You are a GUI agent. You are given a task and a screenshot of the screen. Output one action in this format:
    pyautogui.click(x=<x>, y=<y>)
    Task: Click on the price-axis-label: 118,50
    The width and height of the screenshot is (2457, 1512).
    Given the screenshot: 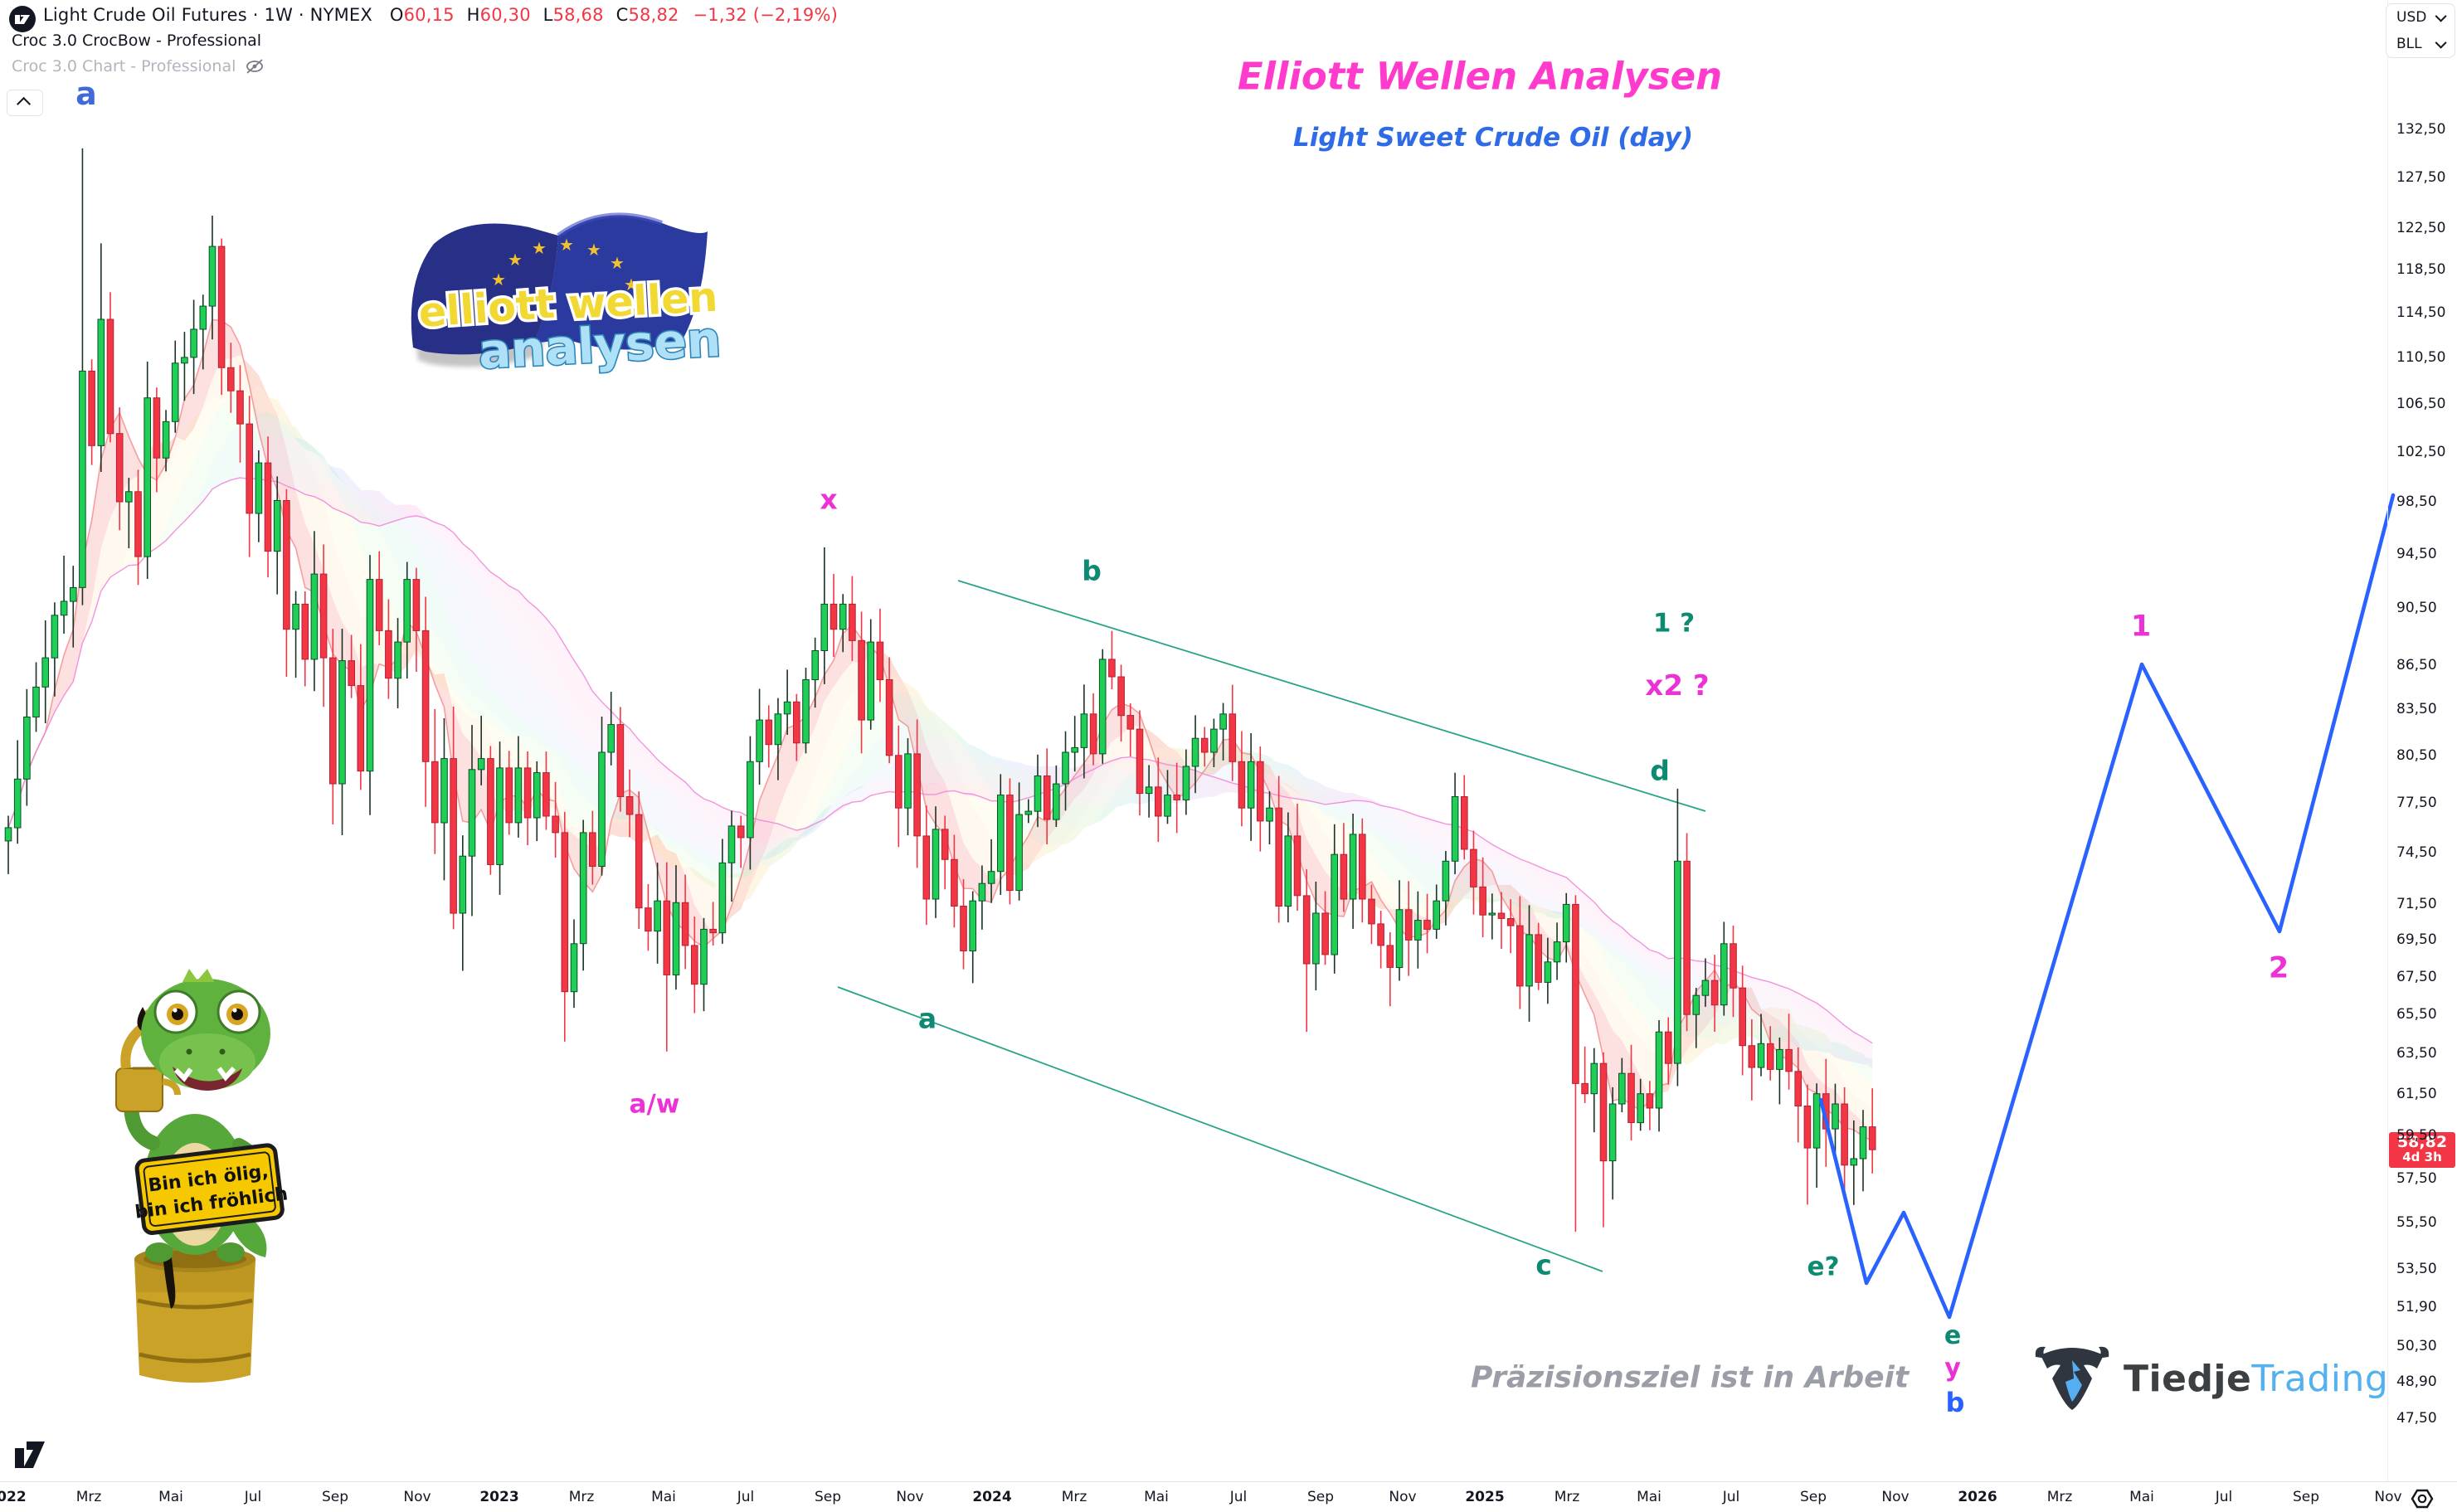 What is the action you would take?
    pyautogui.click(x=2421, y=269)
    